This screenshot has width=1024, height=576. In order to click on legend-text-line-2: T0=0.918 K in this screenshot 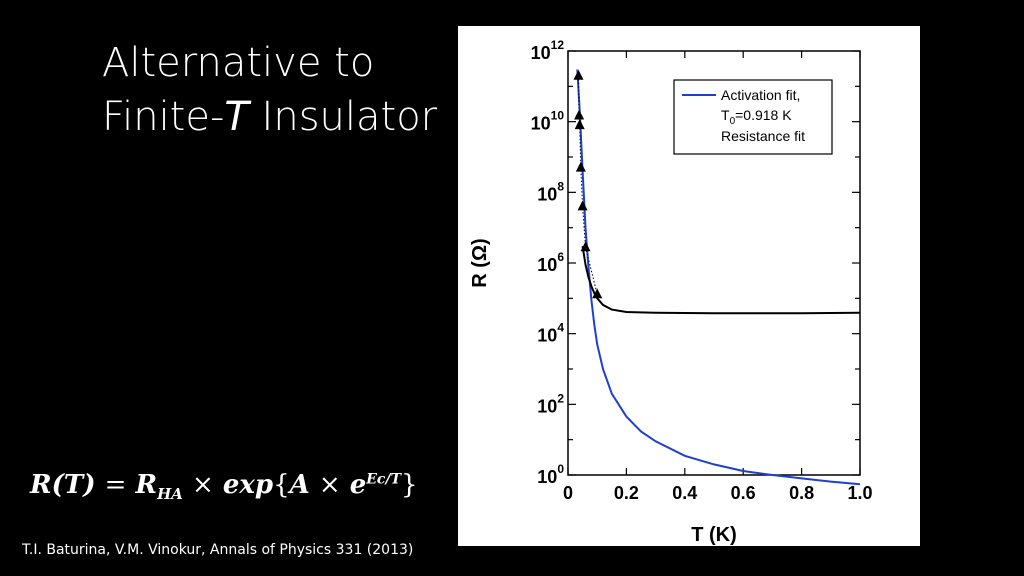, I will do `click(756, 117)`.